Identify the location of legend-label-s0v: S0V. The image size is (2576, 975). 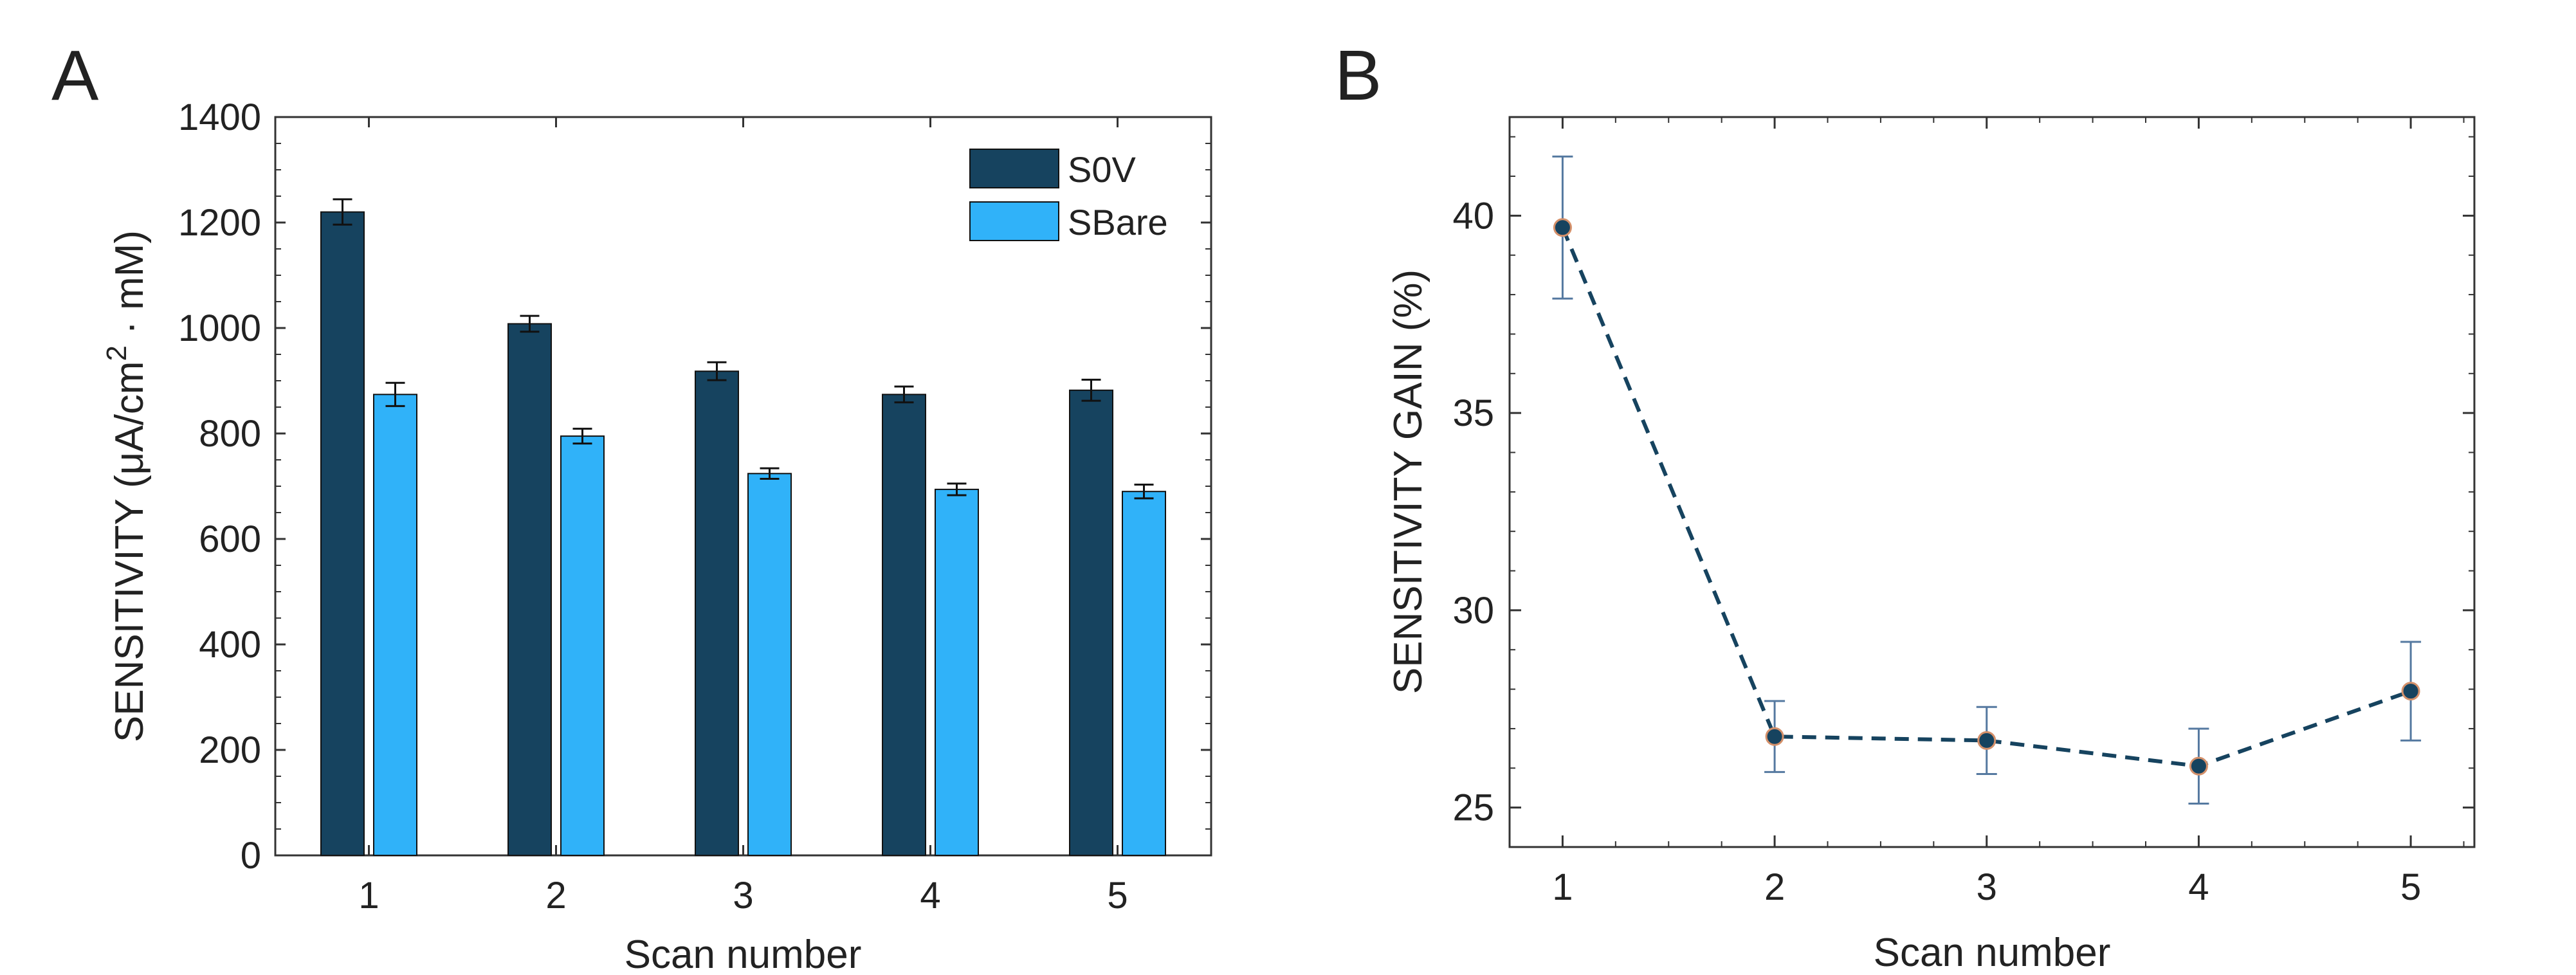
(1102, 169).